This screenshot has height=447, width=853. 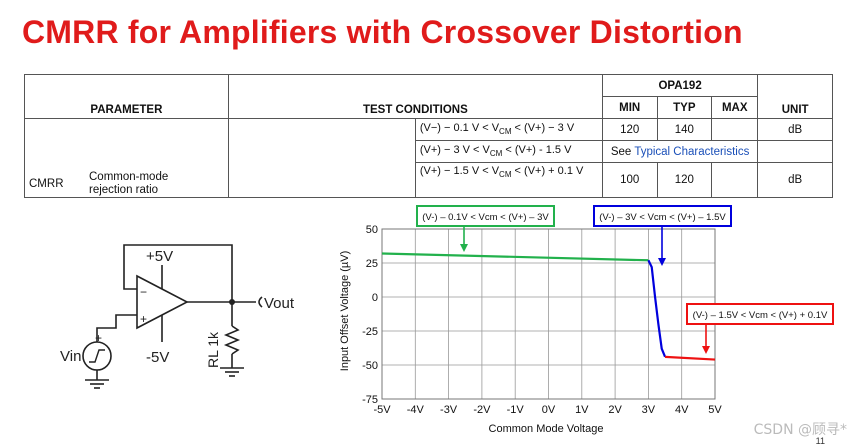 What do you see at coordinates (370, 366) in the screenshot?
I see `y-tick-label: -50` at bounding box center [370, 366].